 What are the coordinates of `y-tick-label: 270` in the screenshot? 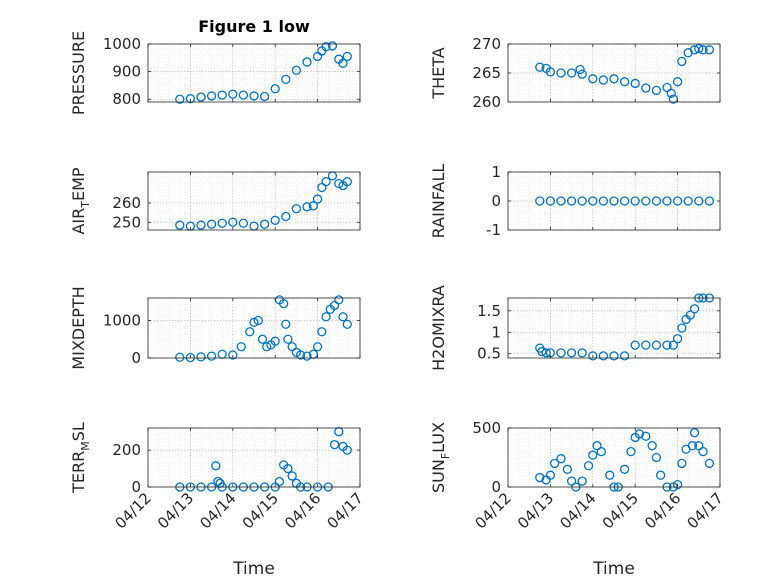 It's located at (486, 44).